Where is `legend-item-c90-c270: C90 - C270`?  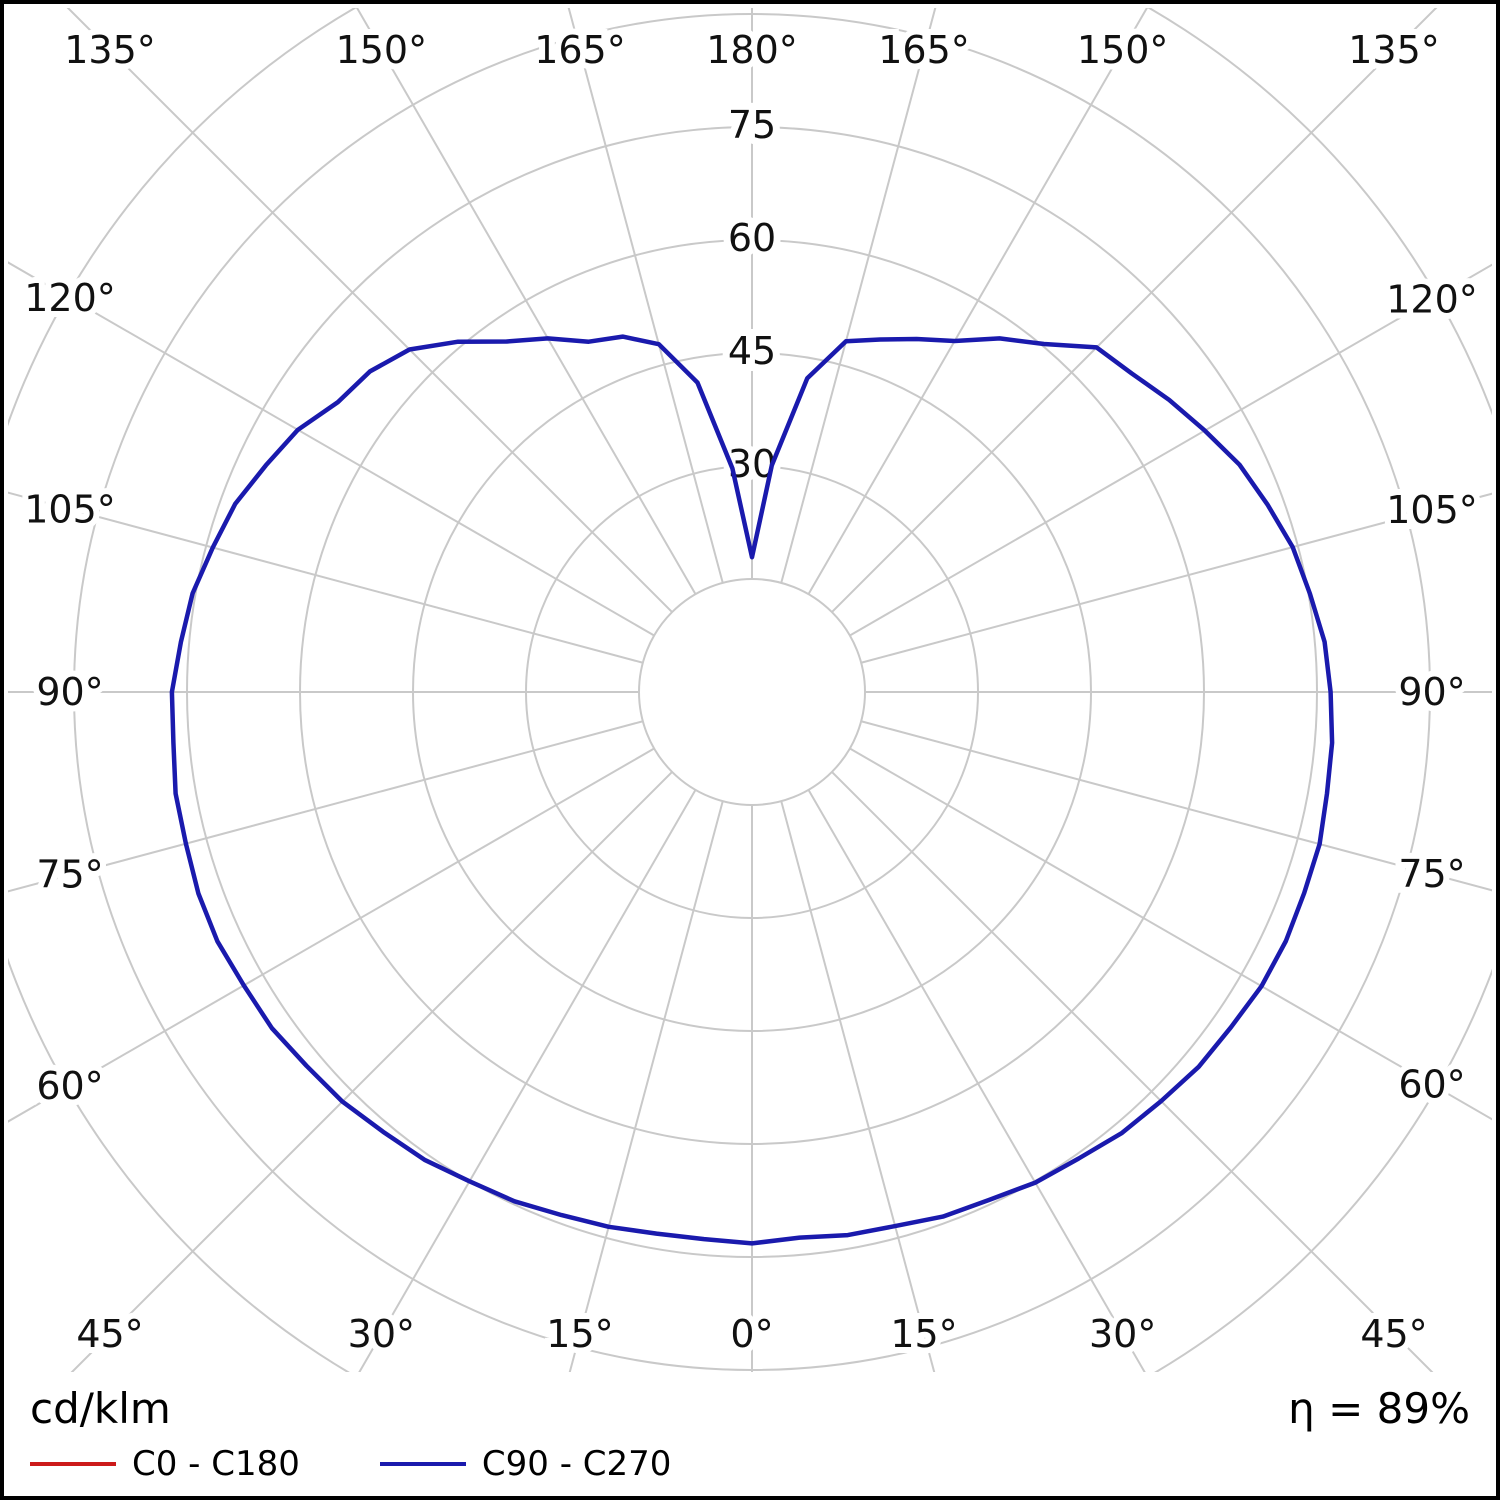
legend-item-c90-c270: C90 - C270 is located at coordinates (525, 1464).